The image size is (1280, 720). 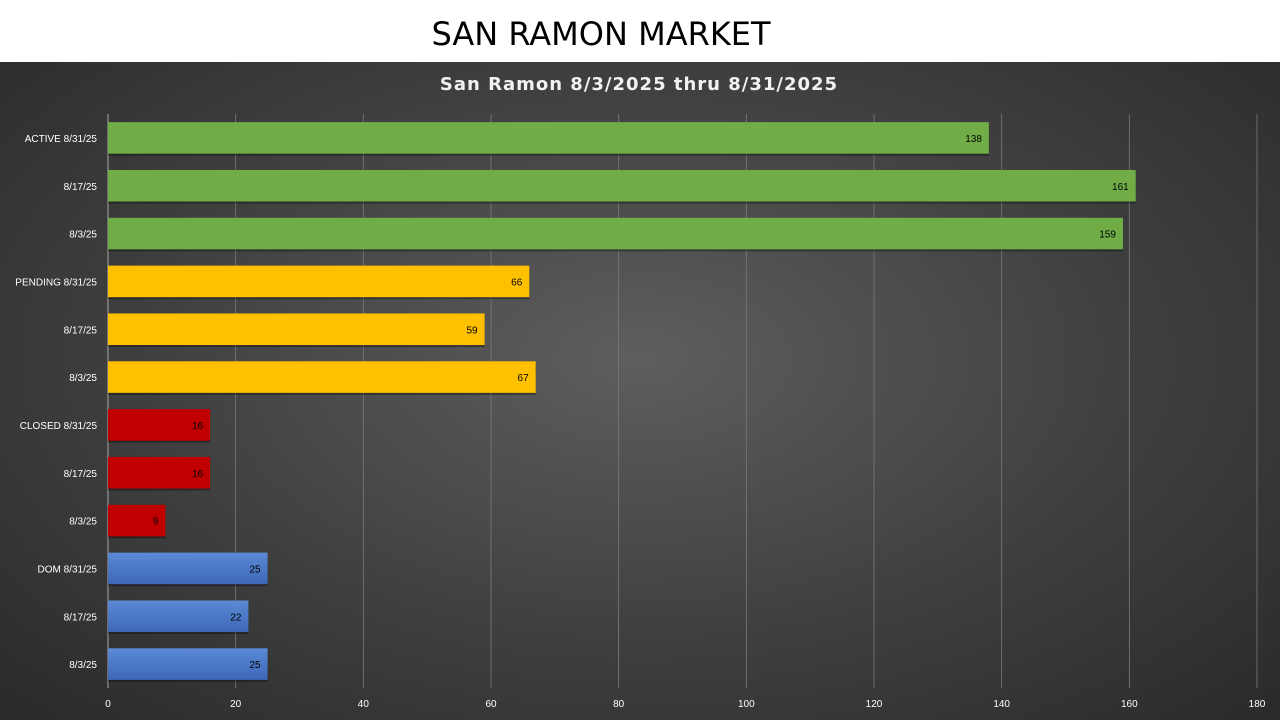 What do you see at coordinates (364, 704) in the screenshot?
I see `x-tick-label: 40` at bounding box center [364, 704].